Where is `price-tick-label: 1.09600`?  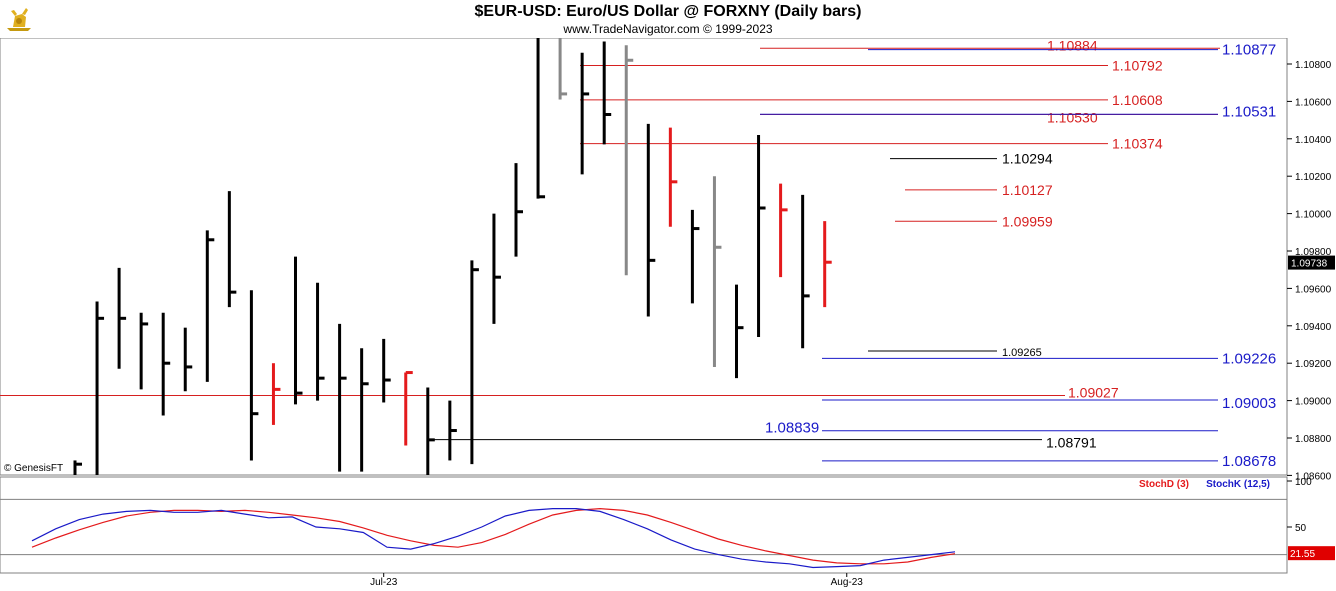 price-tick-label: 1.09600 is located at coordinates (1313, 289).